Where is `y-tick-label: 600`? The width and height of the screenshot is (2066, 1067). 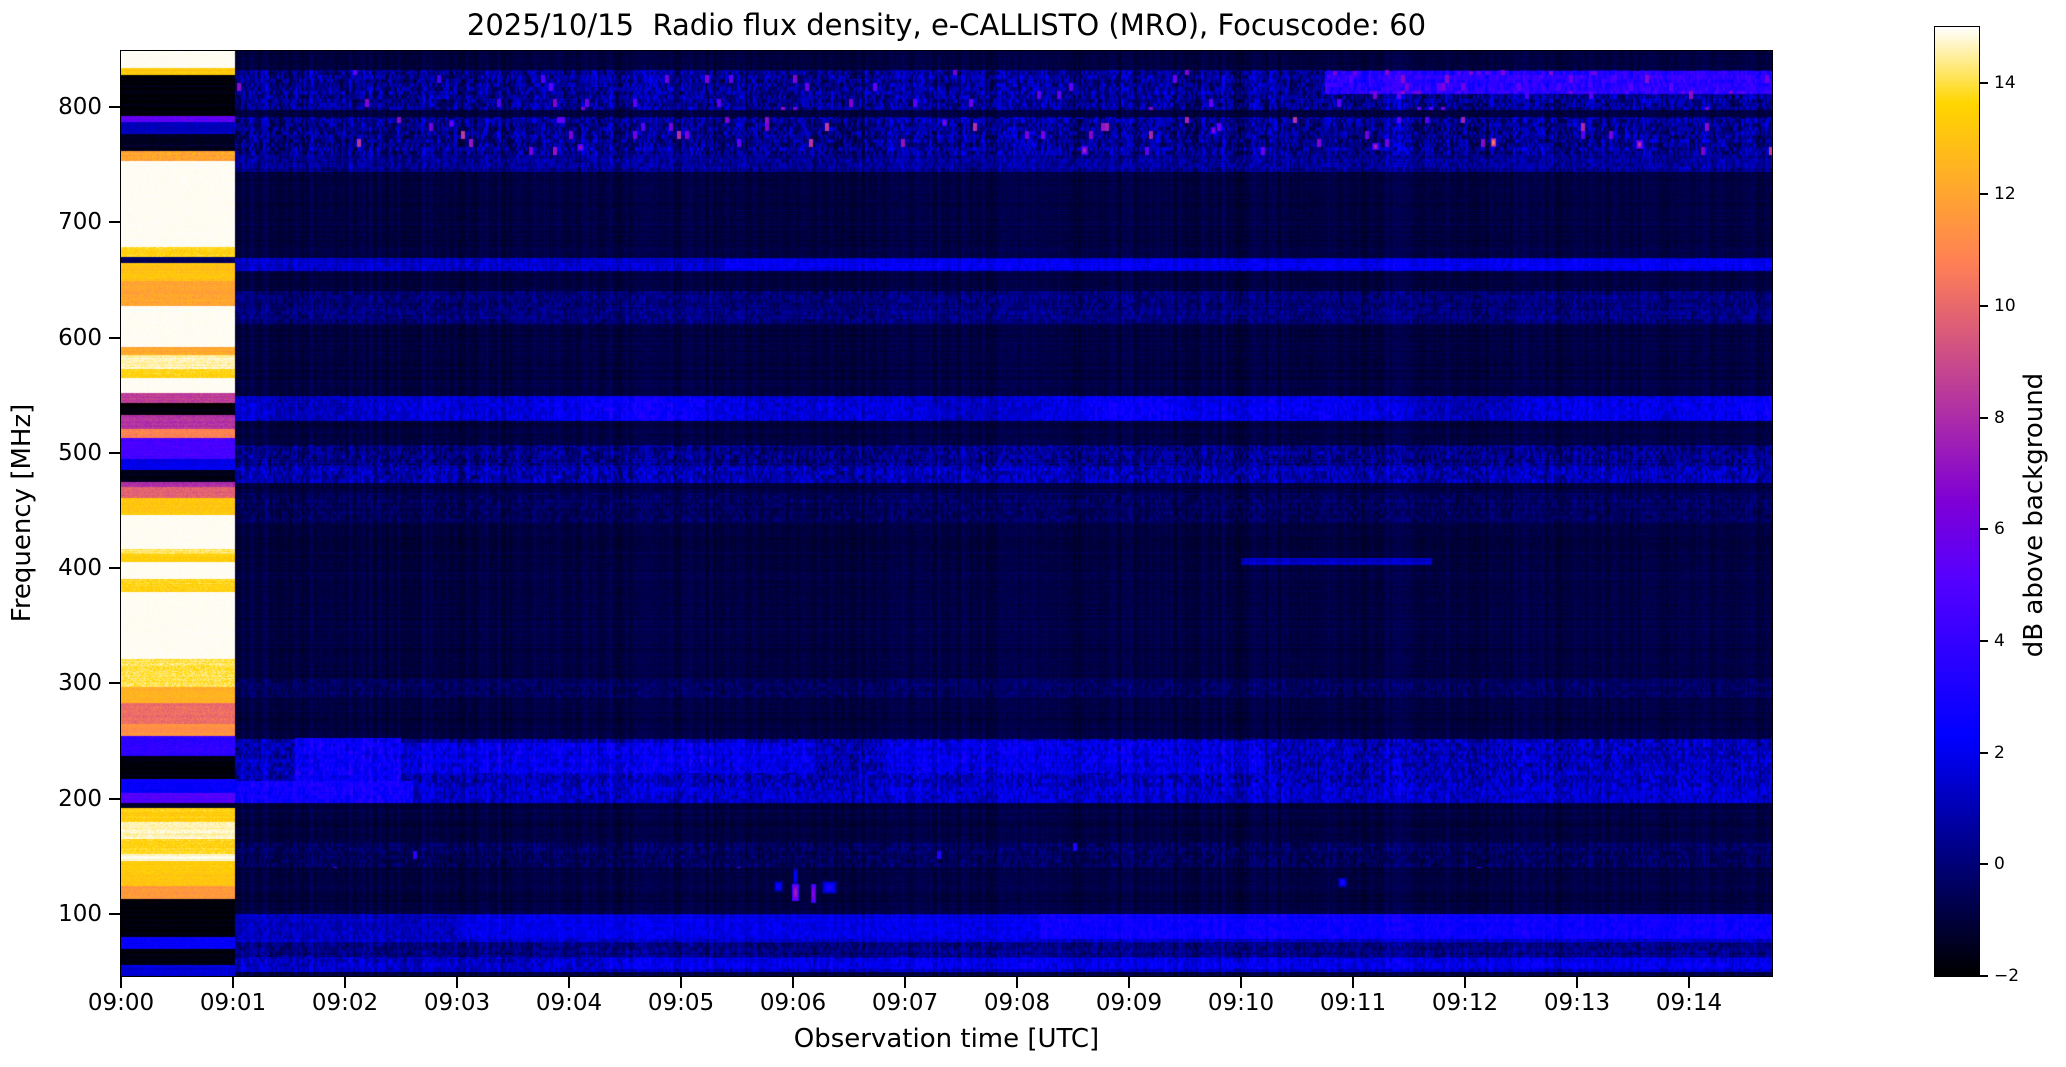 y-tick-label: 600 is located at coordinates (80, 337).